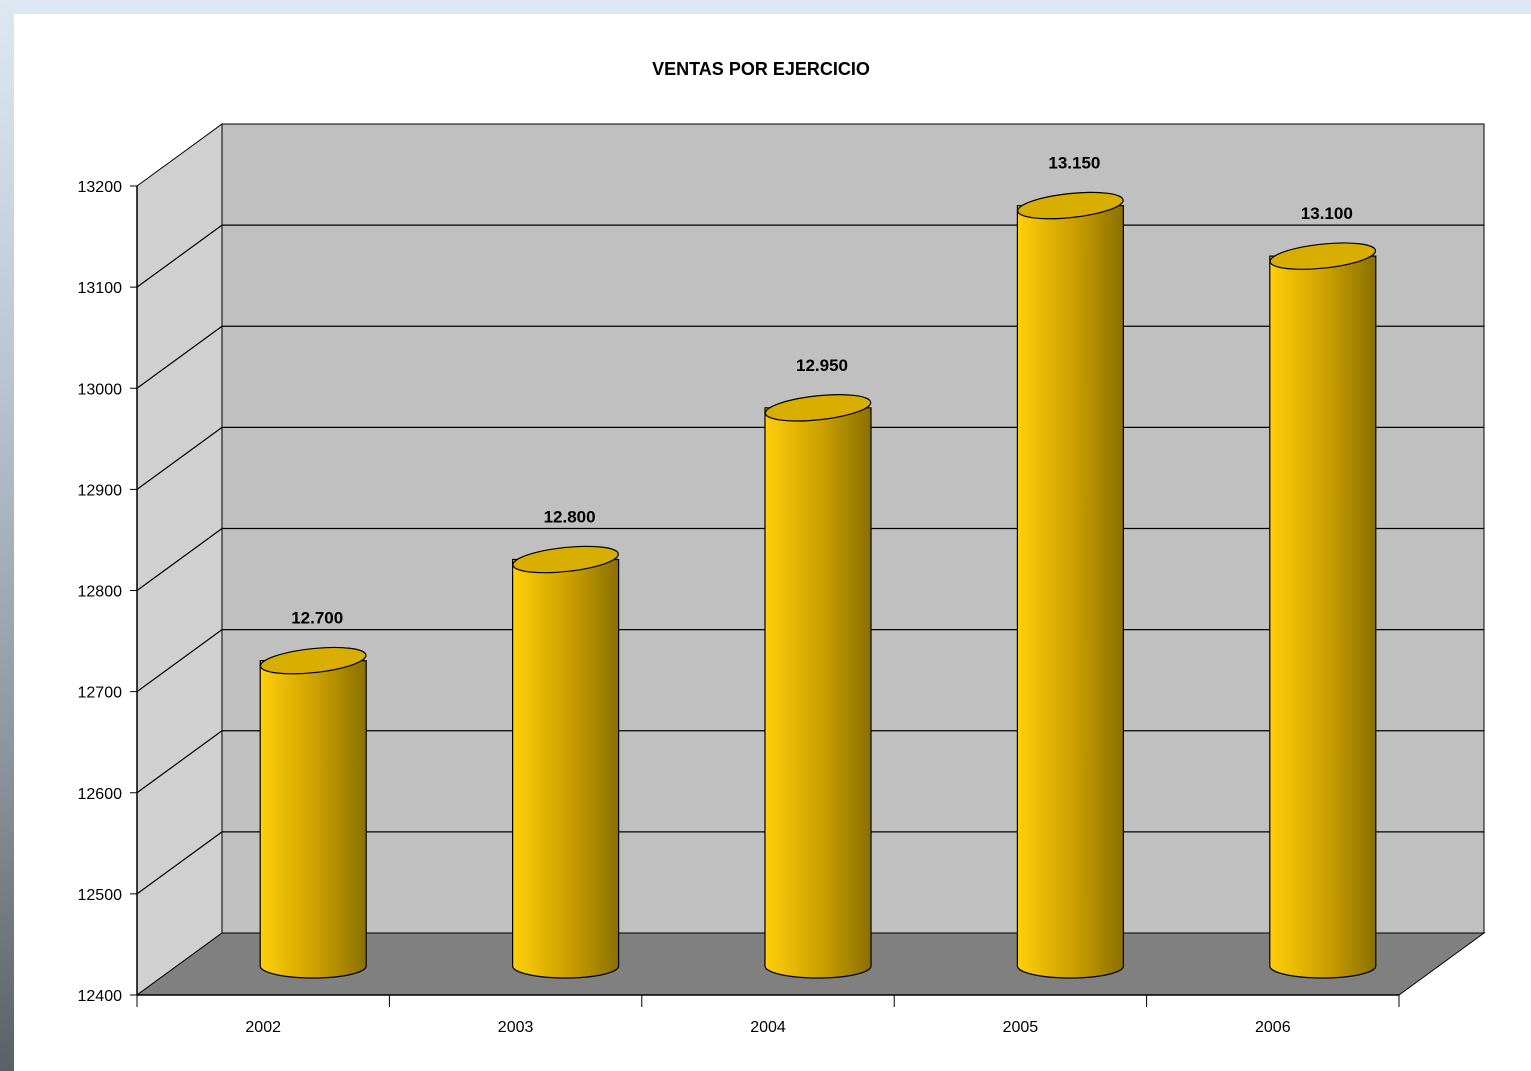  I want to click on y-tick-label: 12400, so click(100, 996).